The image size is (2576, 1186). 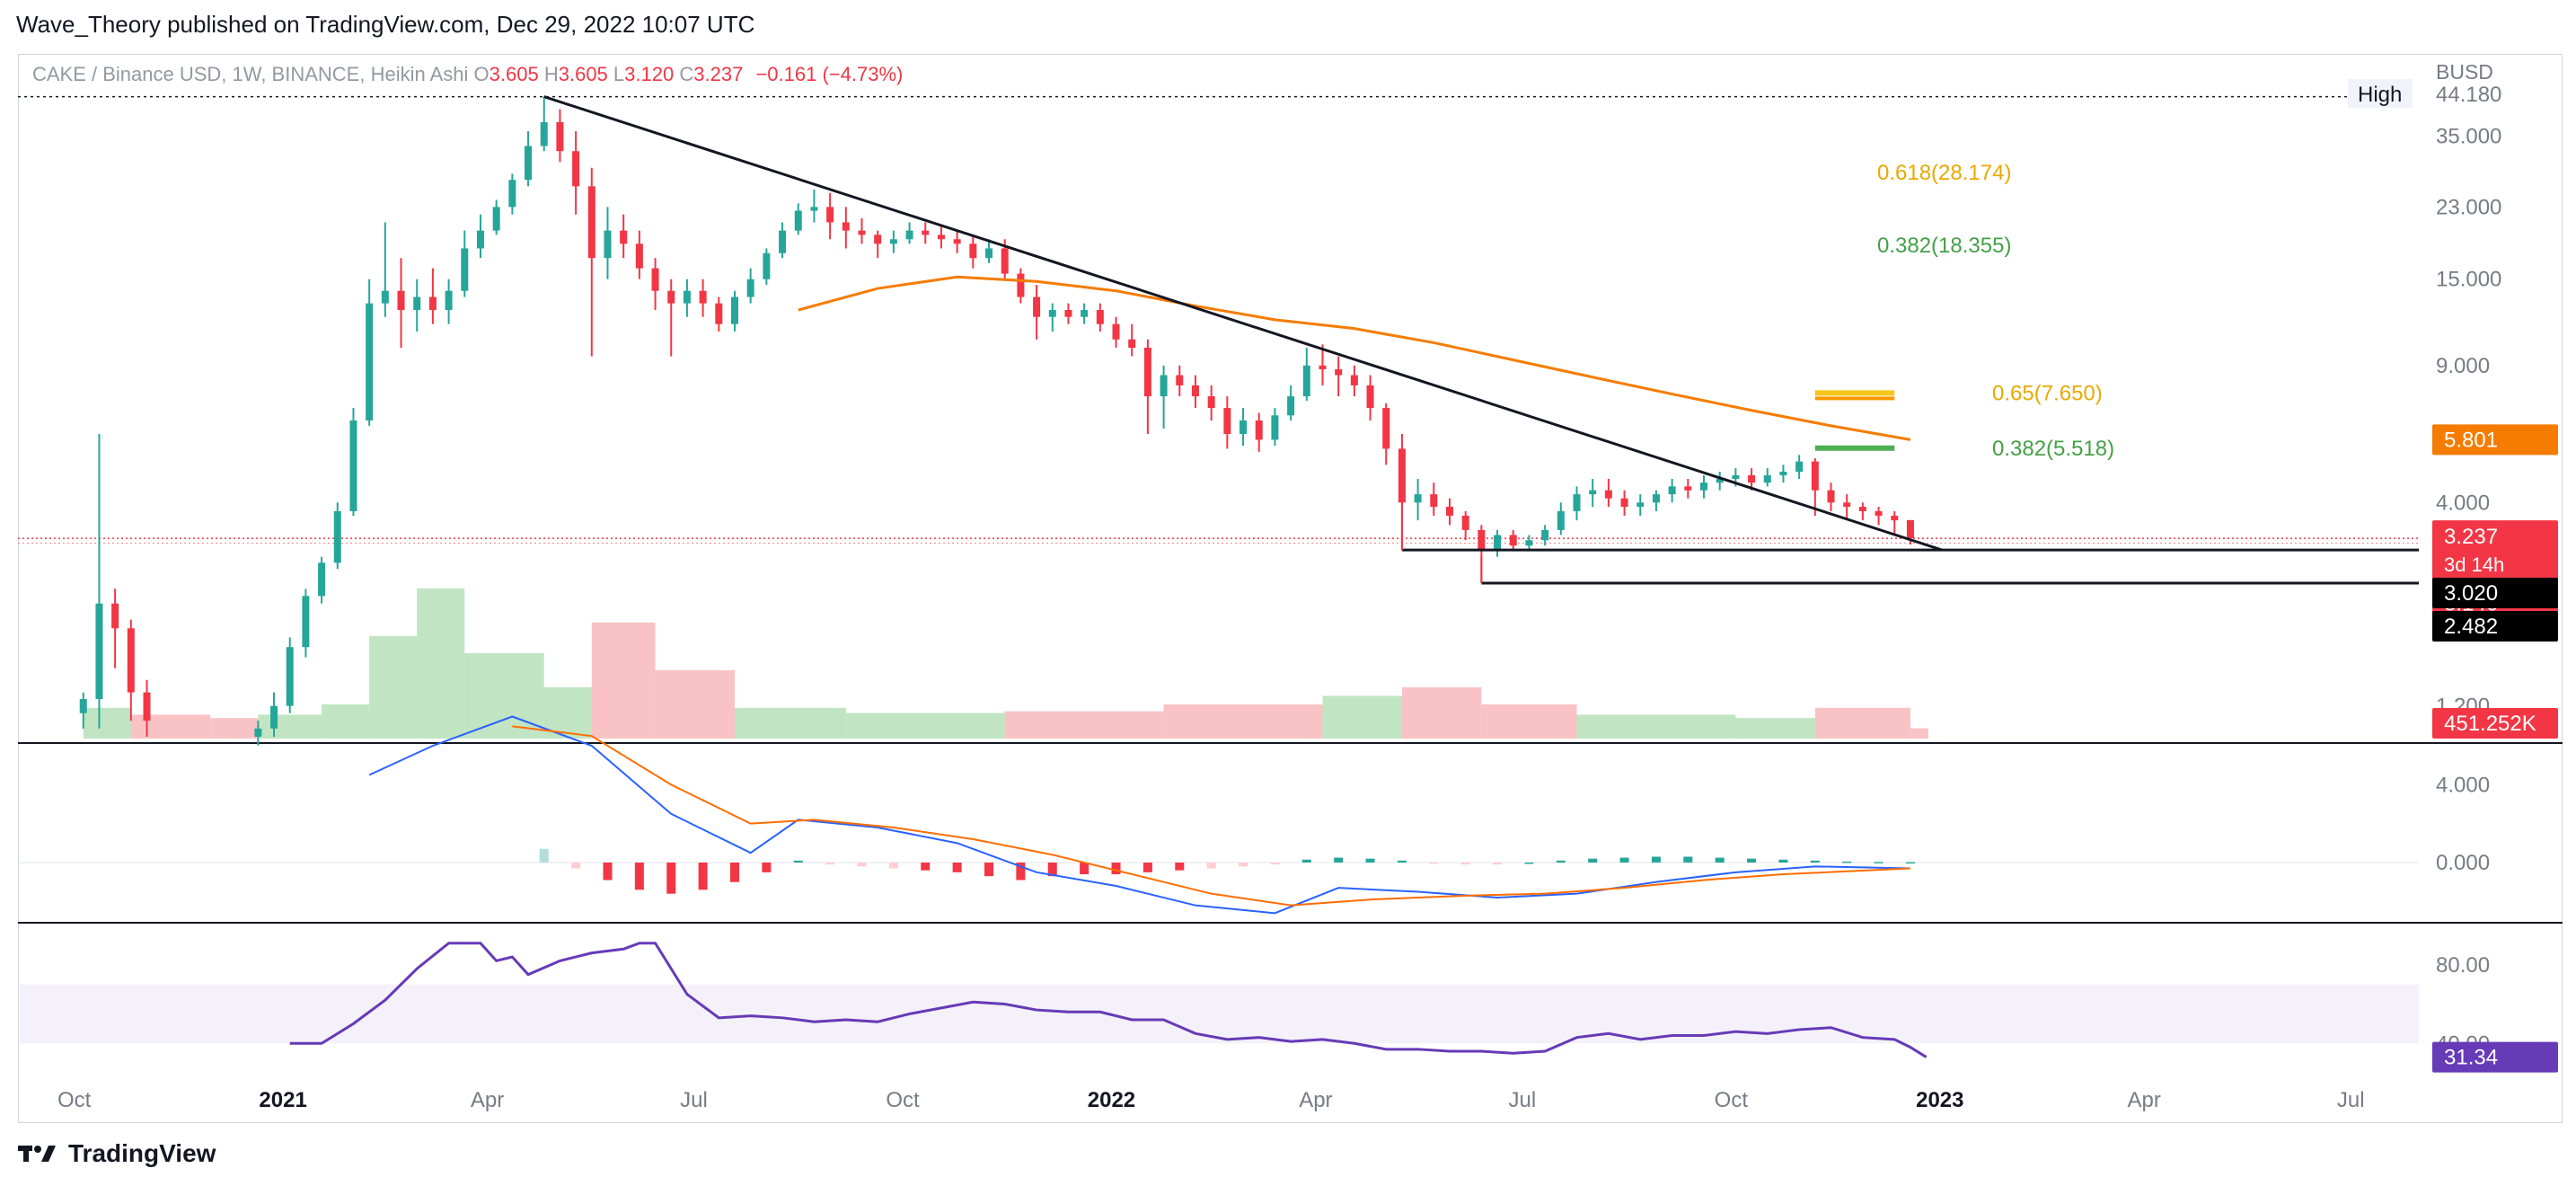 I want to click on rsi-band, so click(x=1219, y=1014).